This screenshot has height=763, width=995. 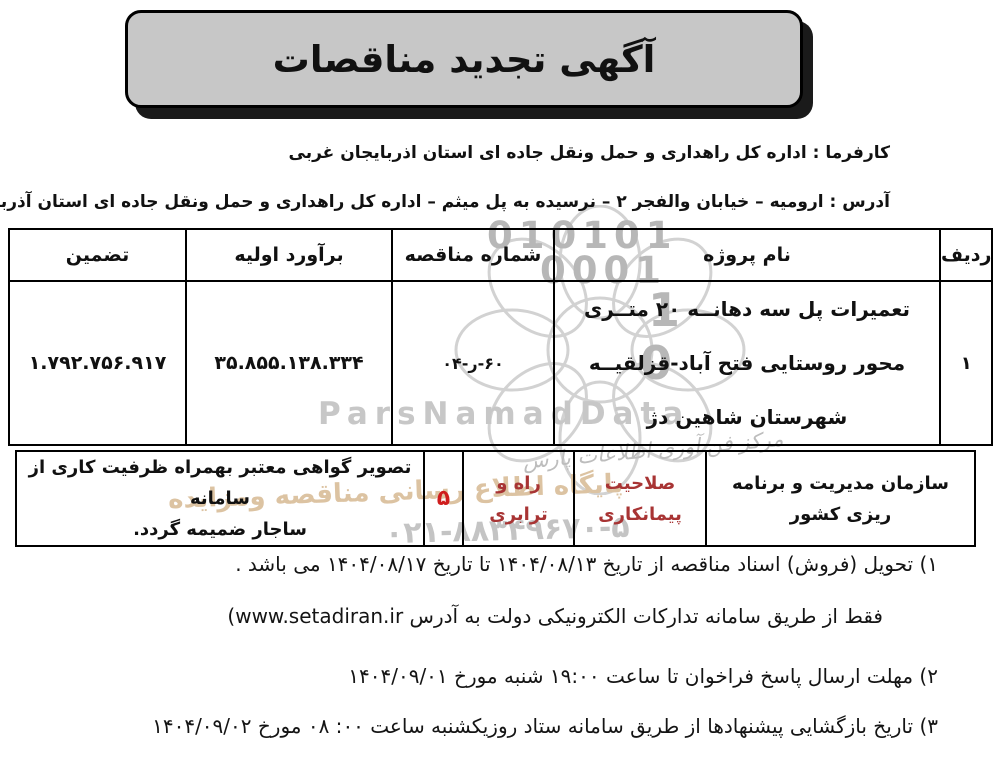 I want to click on project-name-line: محور روستایی فتح آباد-قزلقیــه, so click(x=747, y=363).